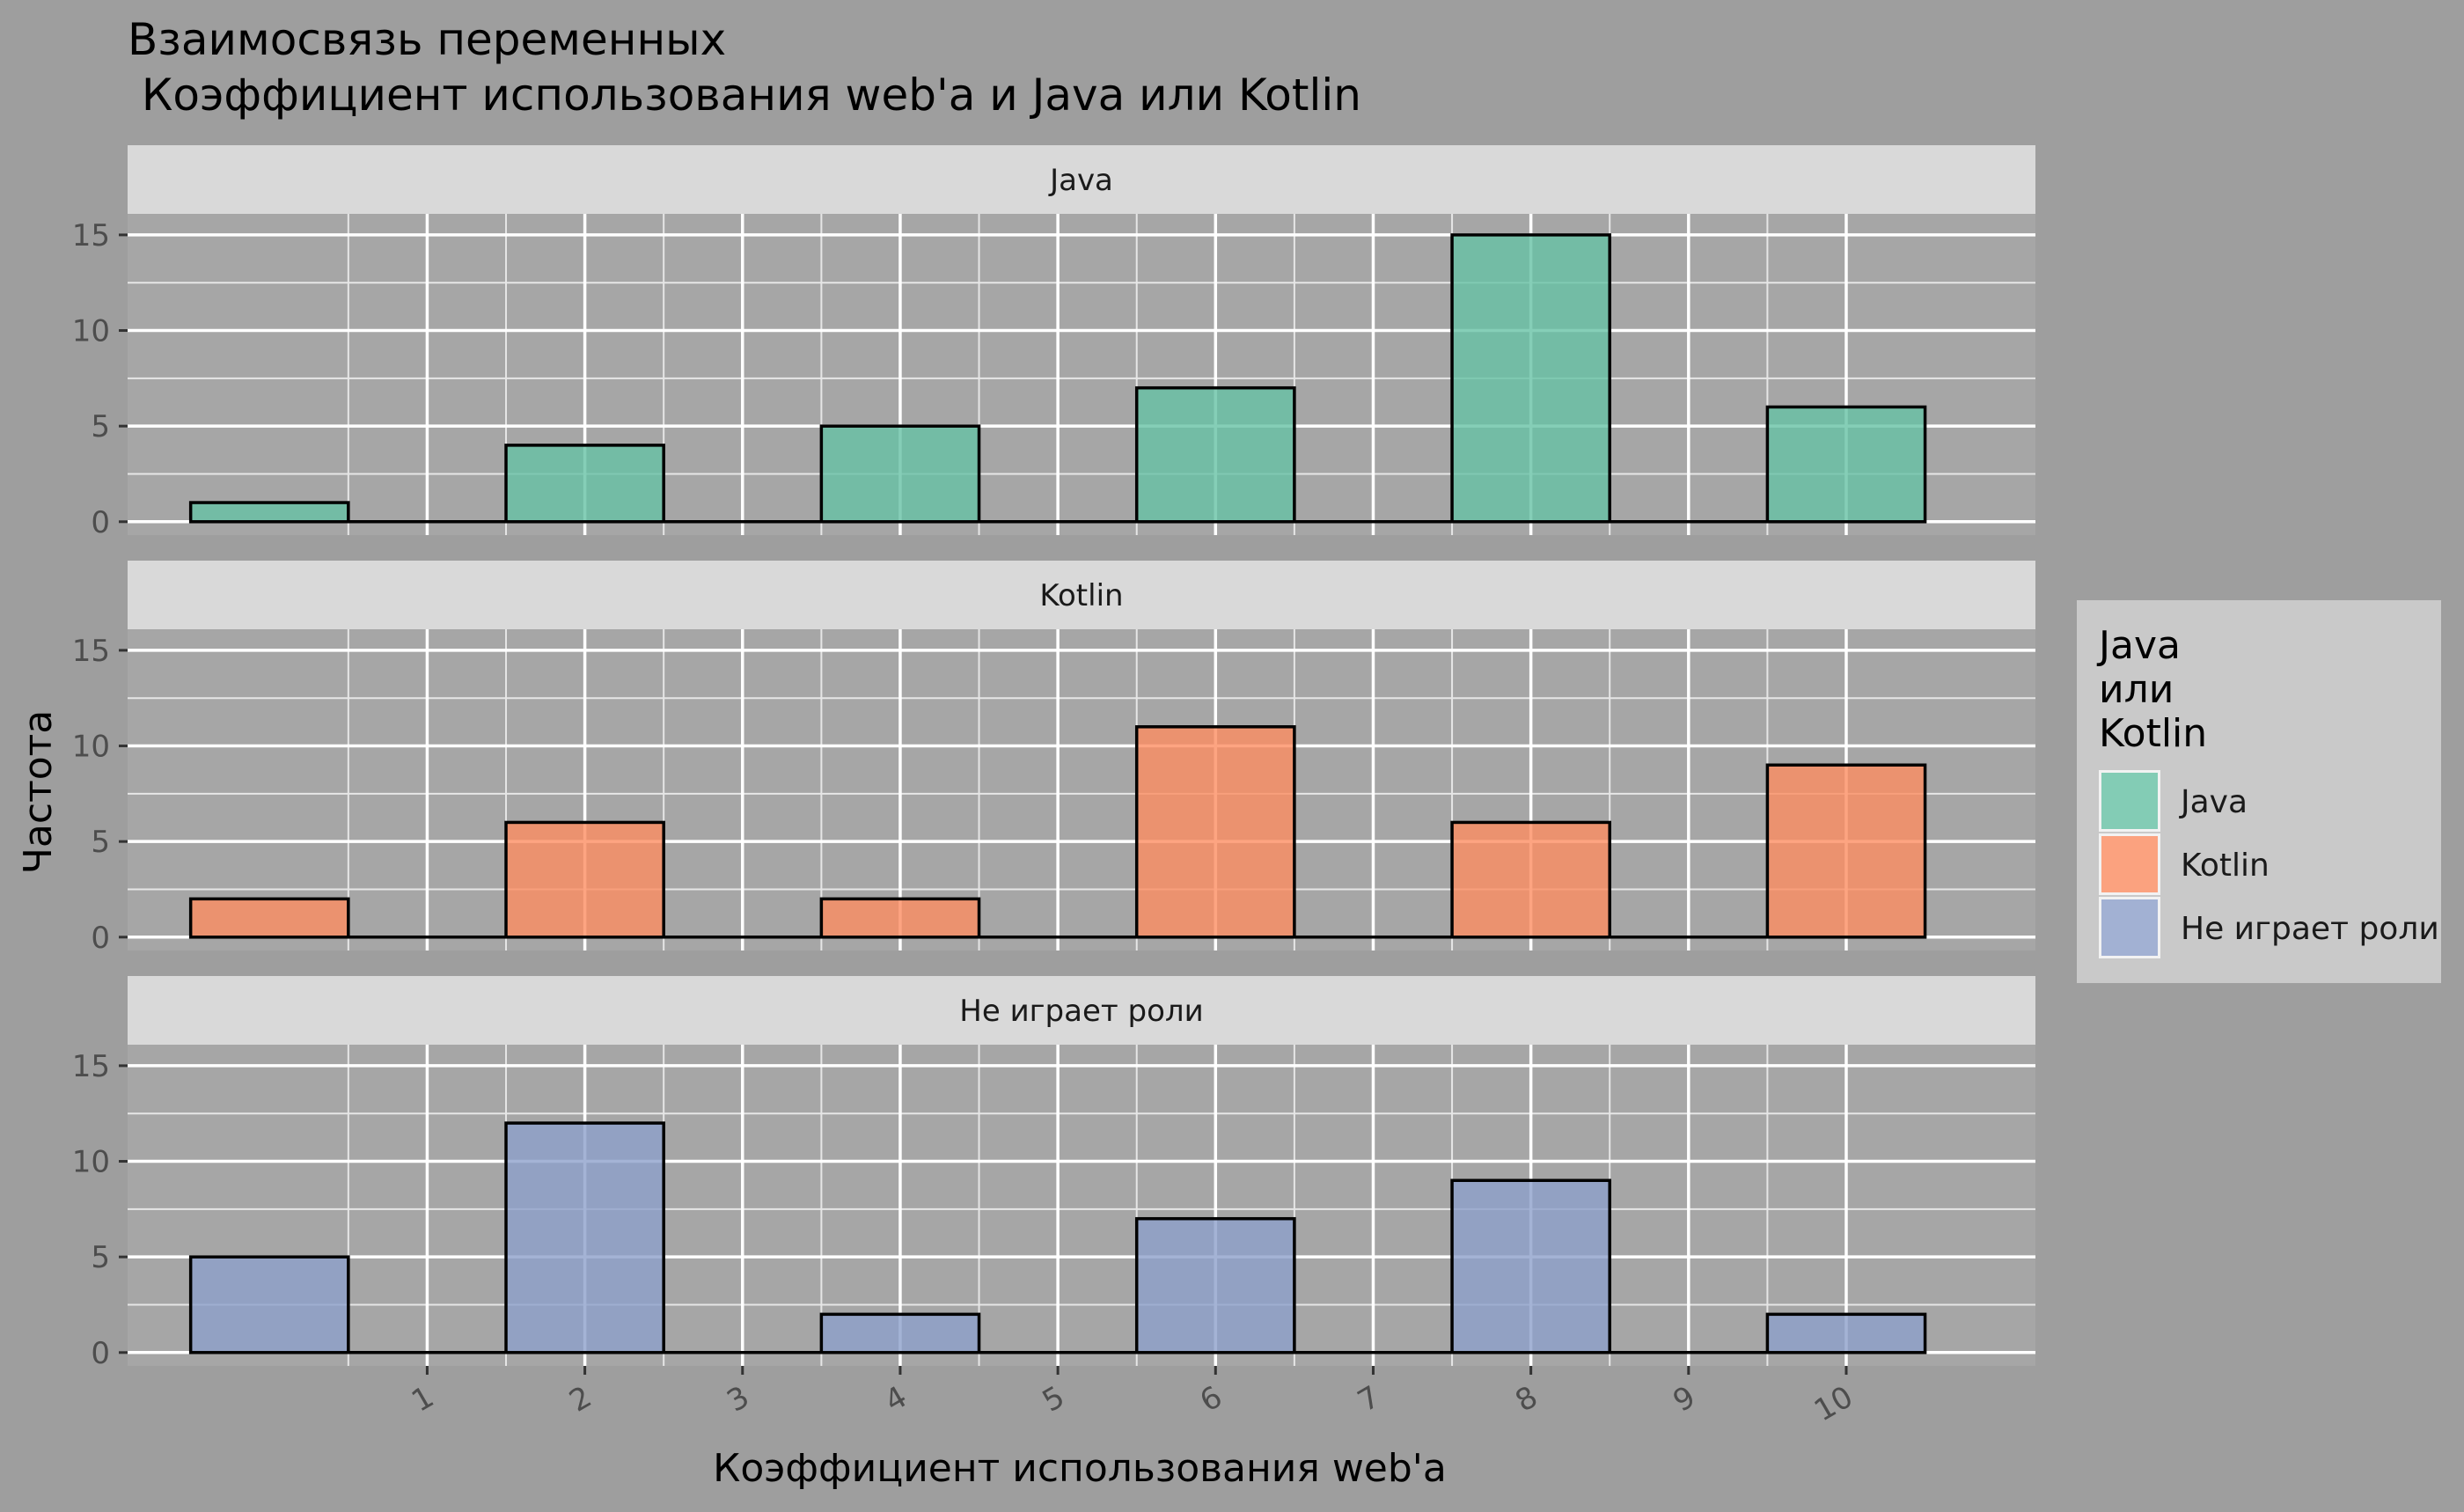 Image resolution: width=2464 pixels, height=1512 pixels. What do you see at coordinates (1215, 1285) in the screenshot?
I see `bar-Не играет роли-6` at bounding box center [1215, 1285].